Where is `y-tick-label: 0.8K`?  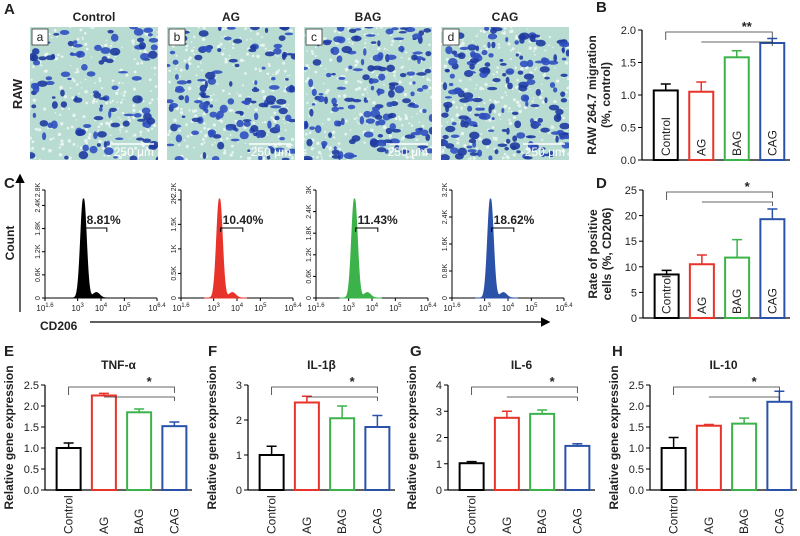
y-tick-label: 0.8K is located at coordinates (445, 270).